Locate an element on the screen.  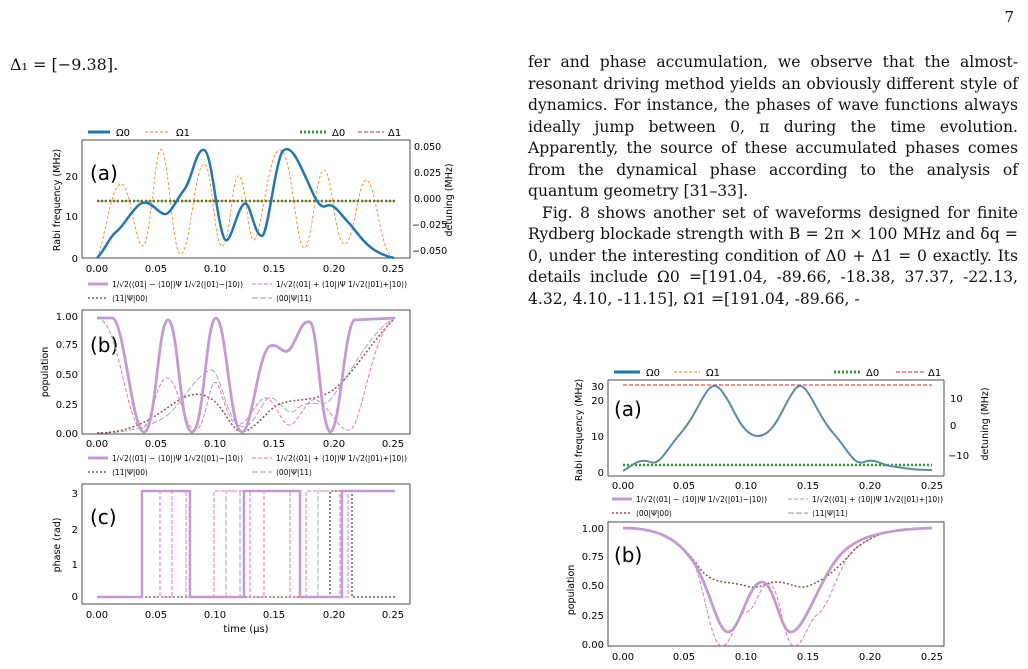
fig7-c-xlabel: time (μs) is located at coordinates (245, 629).